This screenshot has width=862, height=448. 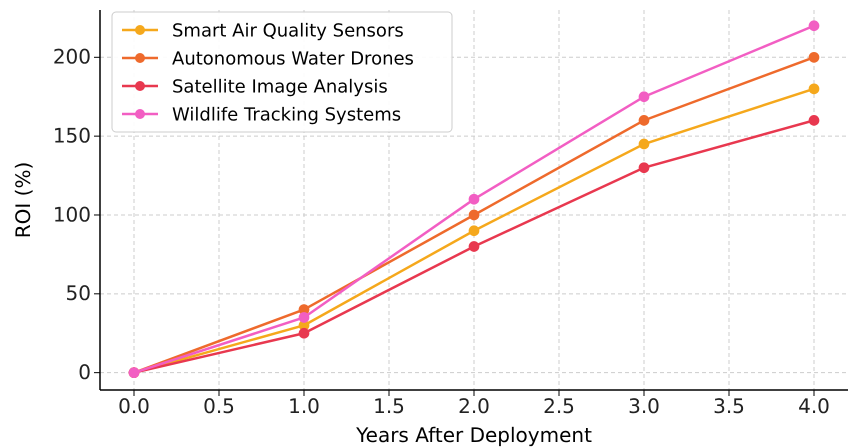 I want to click on legend-label: Smart Air Quality Sensors, so click(x=288, y=31).